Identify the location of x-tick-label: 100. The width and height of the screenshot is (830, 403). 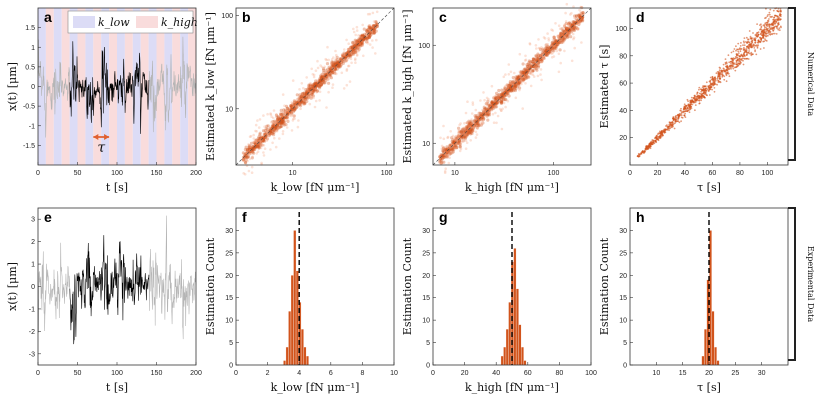
(117, 373).